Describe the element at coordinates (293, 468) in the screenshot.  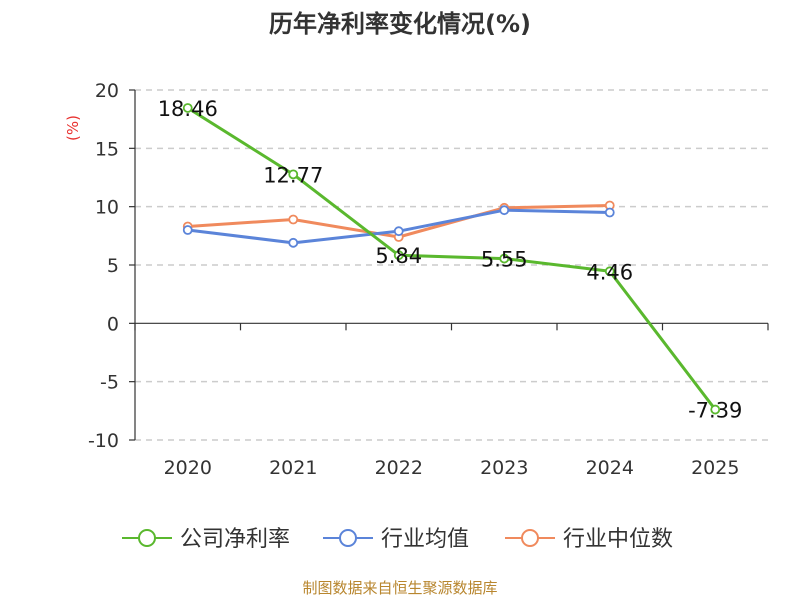
I see `x-tick-label: 2021` at that location.